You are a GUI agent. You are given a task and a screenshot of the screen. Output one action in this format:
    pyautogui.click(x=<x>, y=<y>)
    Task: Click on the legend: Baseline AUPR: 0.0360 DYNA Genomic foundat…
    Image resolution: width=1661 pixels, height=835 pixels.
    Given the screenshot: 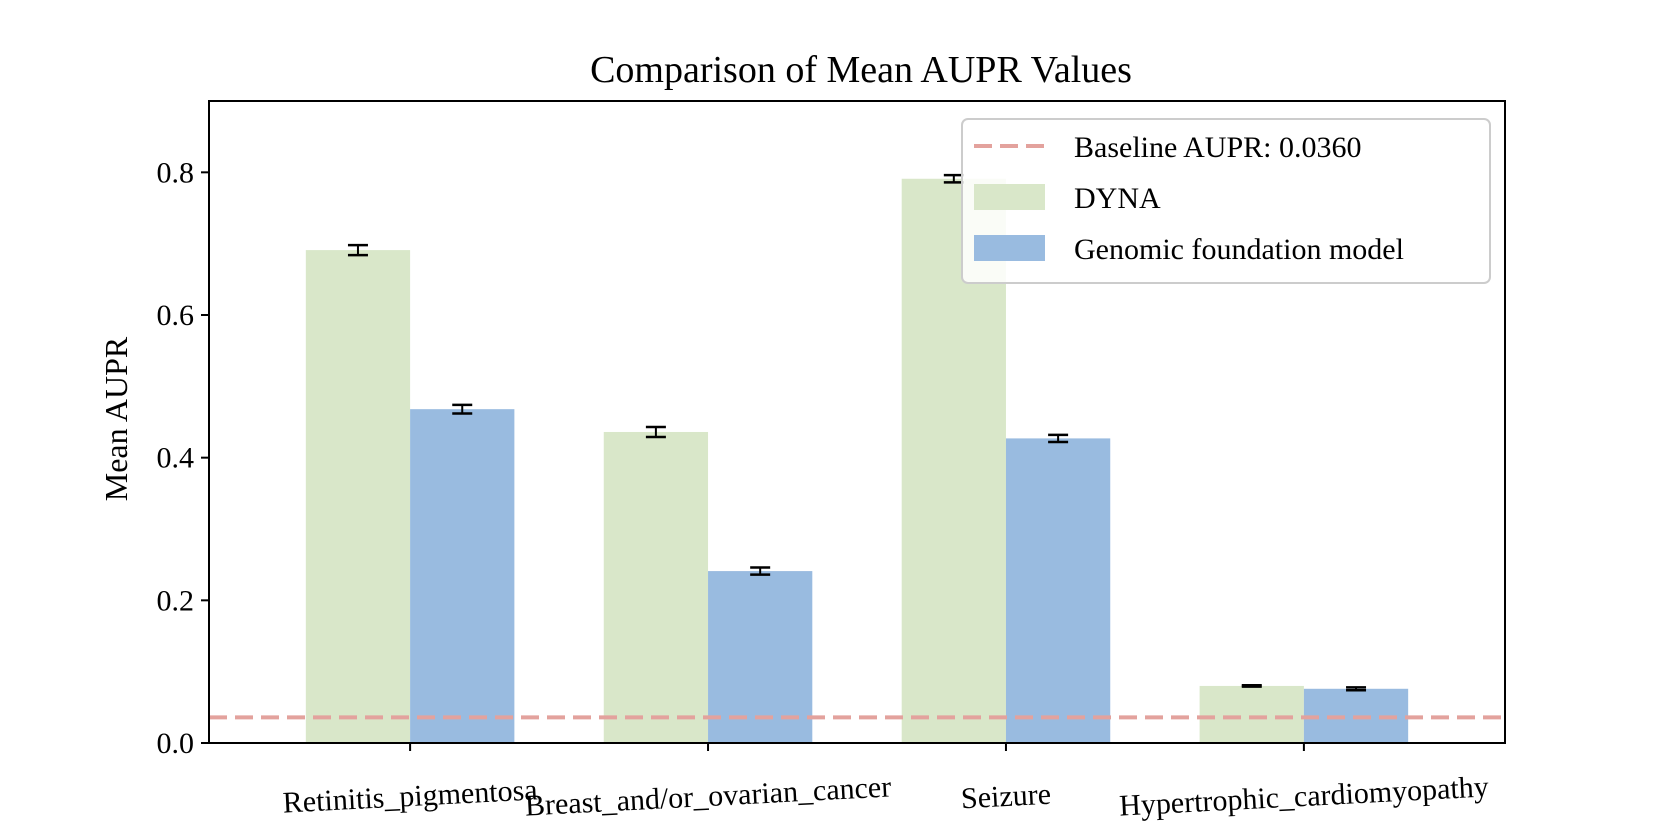 What is the action you would take?
    pyautogui.click(x=1226, y=201)
    